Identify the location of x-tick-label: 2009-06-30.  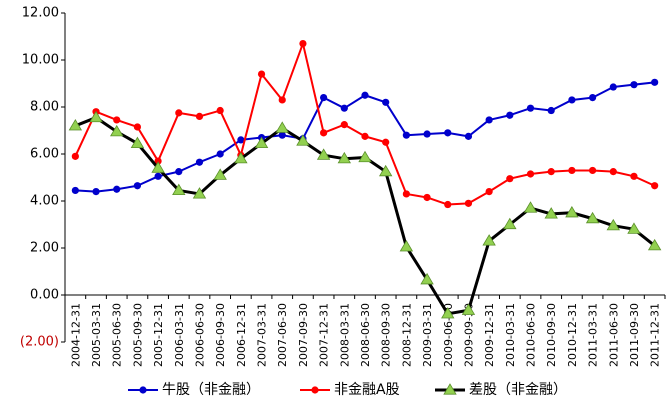
(448, 335).